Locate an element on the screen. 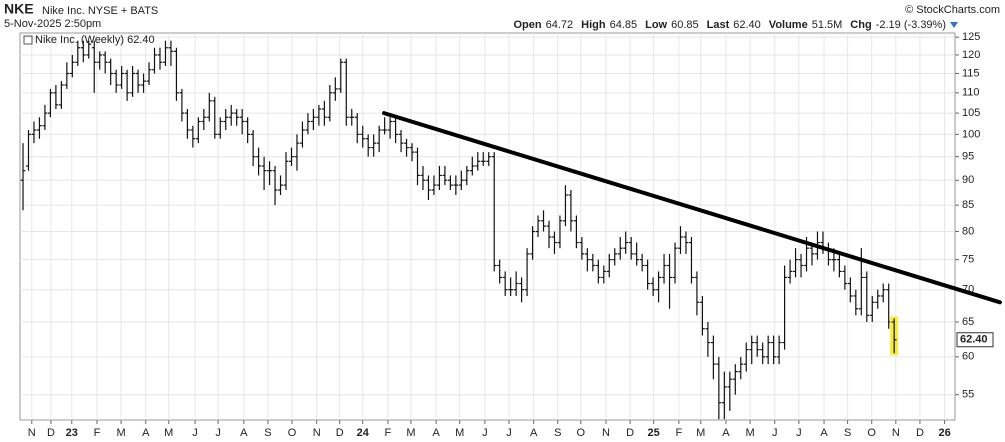  company: Nike Inc. NYSE + BATS is located at coordinates (100, 11).